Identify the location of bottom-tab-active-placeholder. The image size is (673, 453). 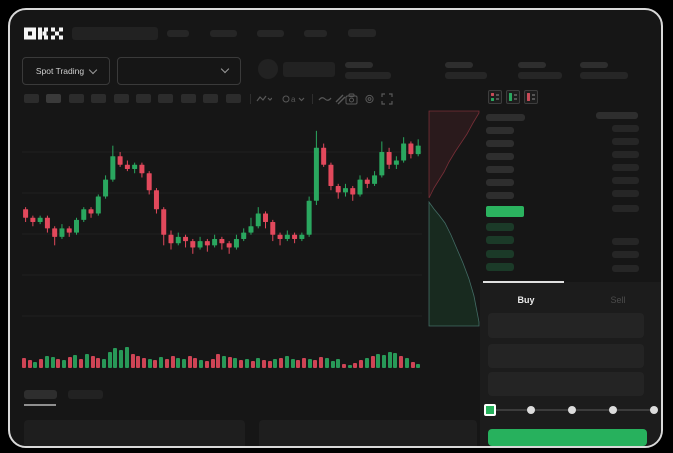
(40, 394).